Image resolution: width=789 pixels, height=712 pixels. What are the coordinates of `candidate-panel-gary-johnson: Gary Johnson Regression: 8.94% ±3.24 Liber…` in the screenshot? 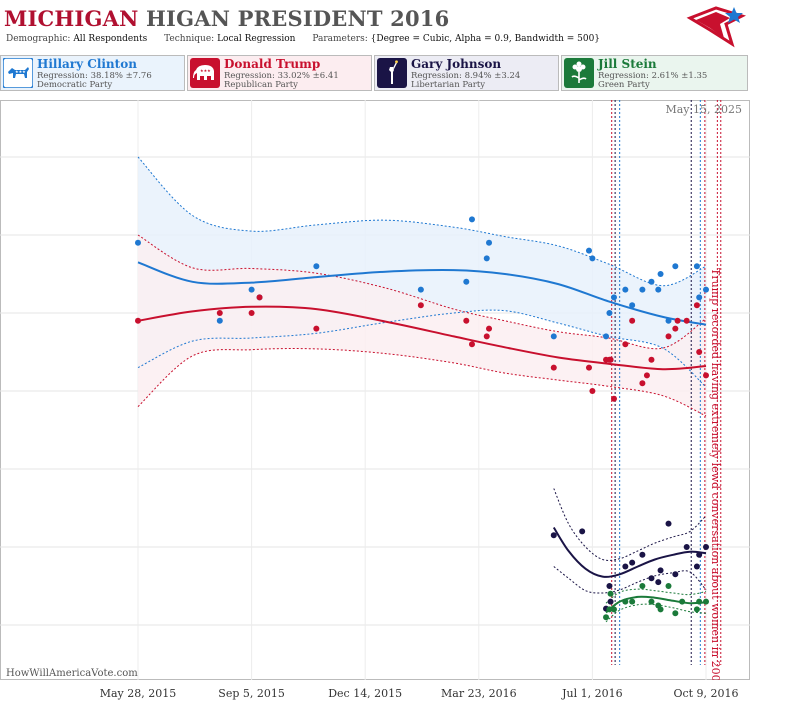 It's located at (466, 73).